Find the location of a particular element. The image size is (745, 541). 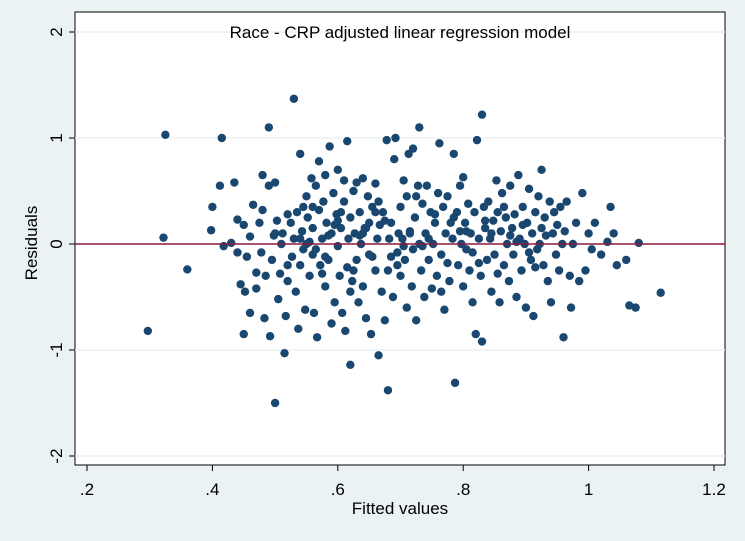

x-tick-label: 1.2 is located at coordinates (714, 489).